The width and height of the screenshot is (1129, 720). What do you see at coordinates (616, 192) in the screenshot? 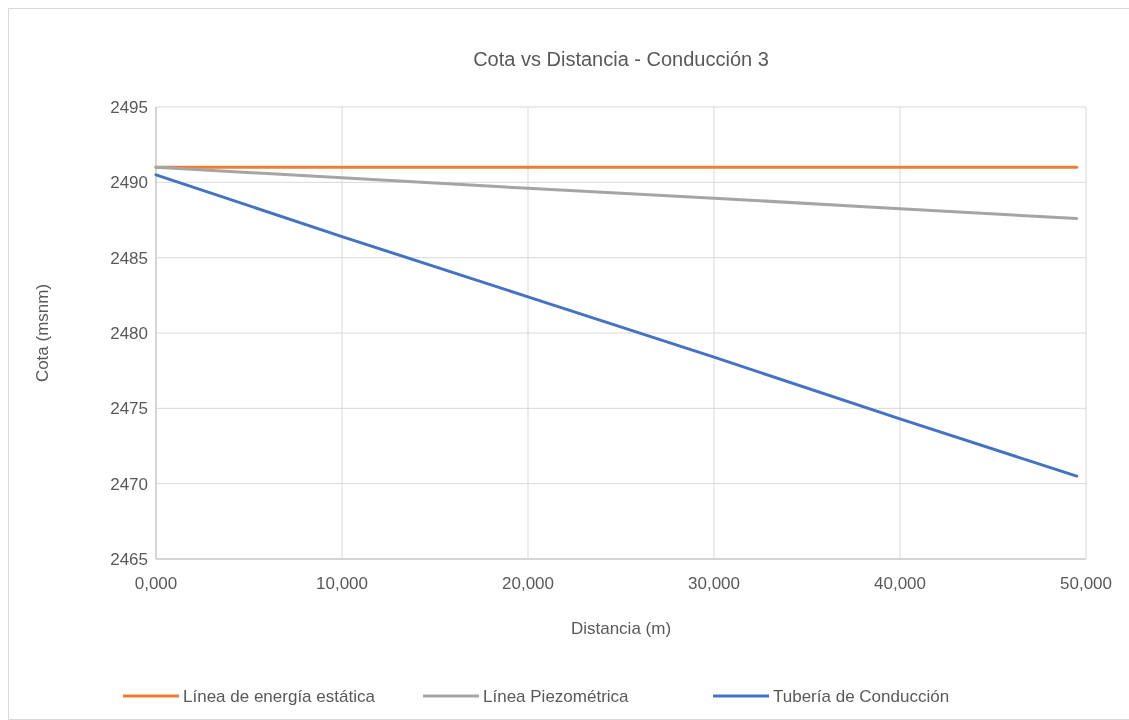
I see `line-series` at bounding box center [616, 192].